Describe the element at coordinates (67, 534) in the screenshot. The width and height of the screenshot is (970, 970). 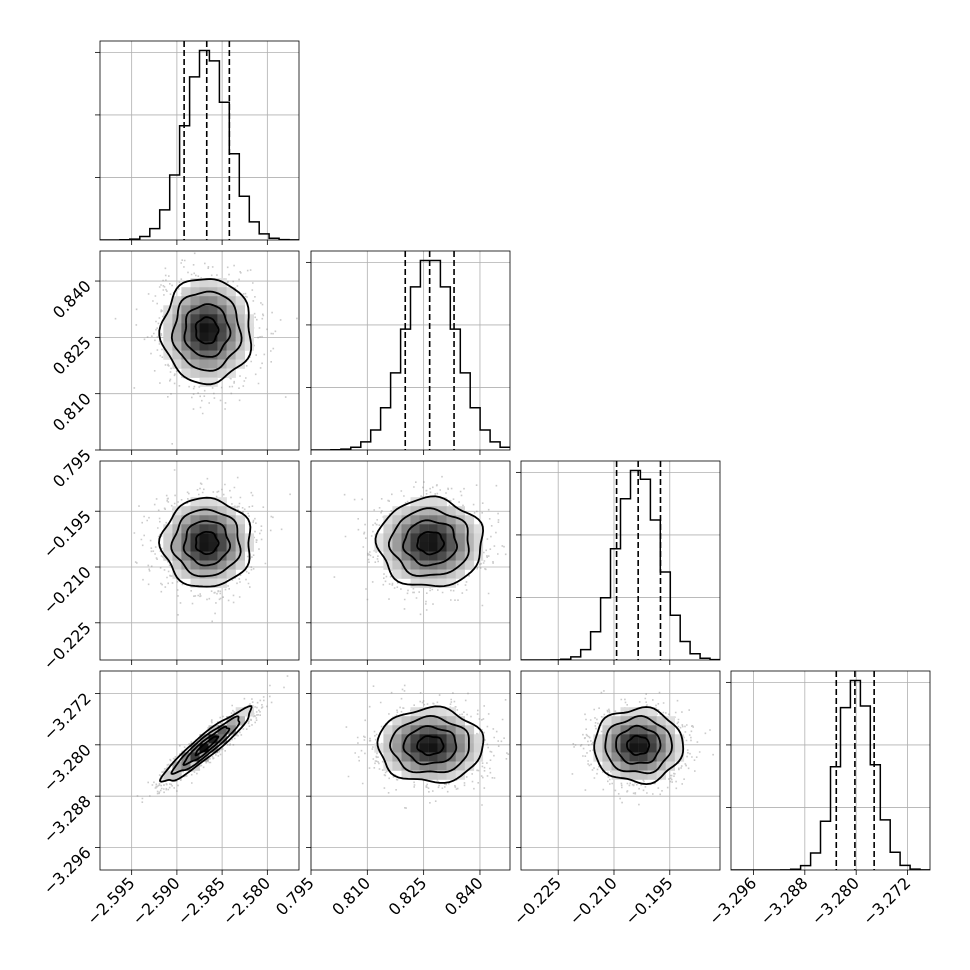
I see `y-tick-label: −0.195` at that location.